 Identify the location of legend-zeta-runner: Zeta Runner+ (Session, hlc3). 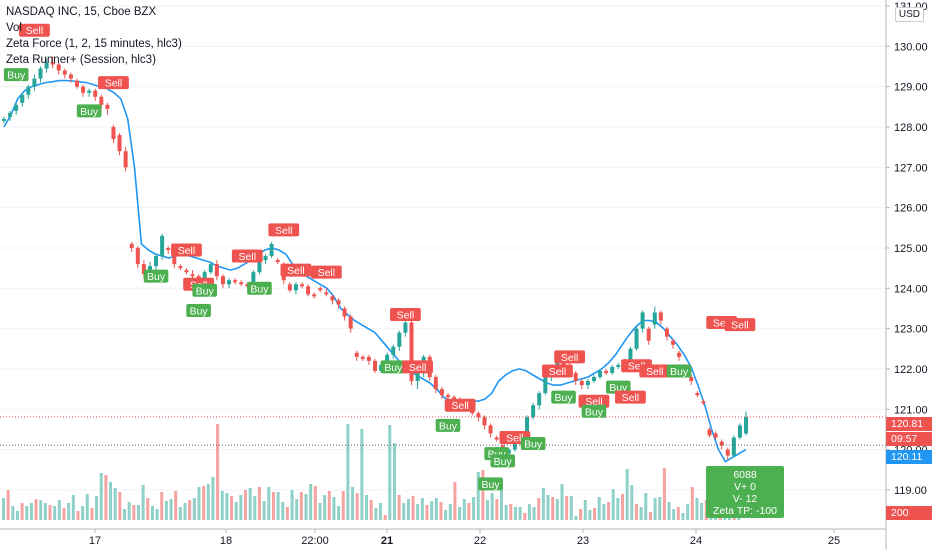
(81, 60).